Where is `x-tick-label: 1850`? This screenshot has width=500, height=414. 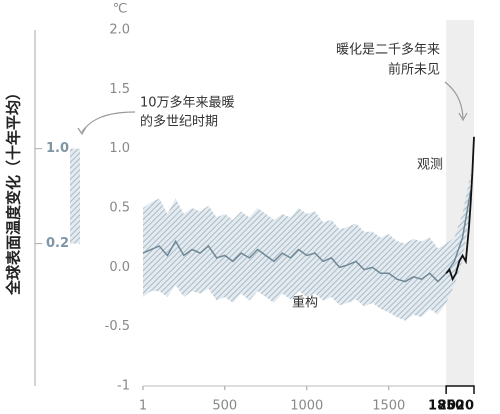
x-tick-label: 1850 is located at coordinates (446, 406).